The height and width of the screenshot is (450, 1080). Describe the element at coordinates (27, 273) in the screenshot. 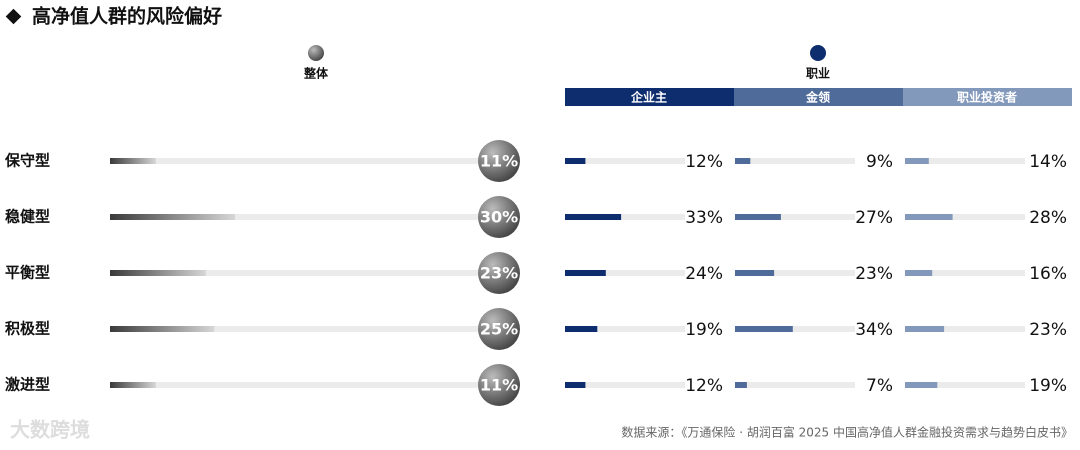

I see `category-label: 平衡型` at that location.